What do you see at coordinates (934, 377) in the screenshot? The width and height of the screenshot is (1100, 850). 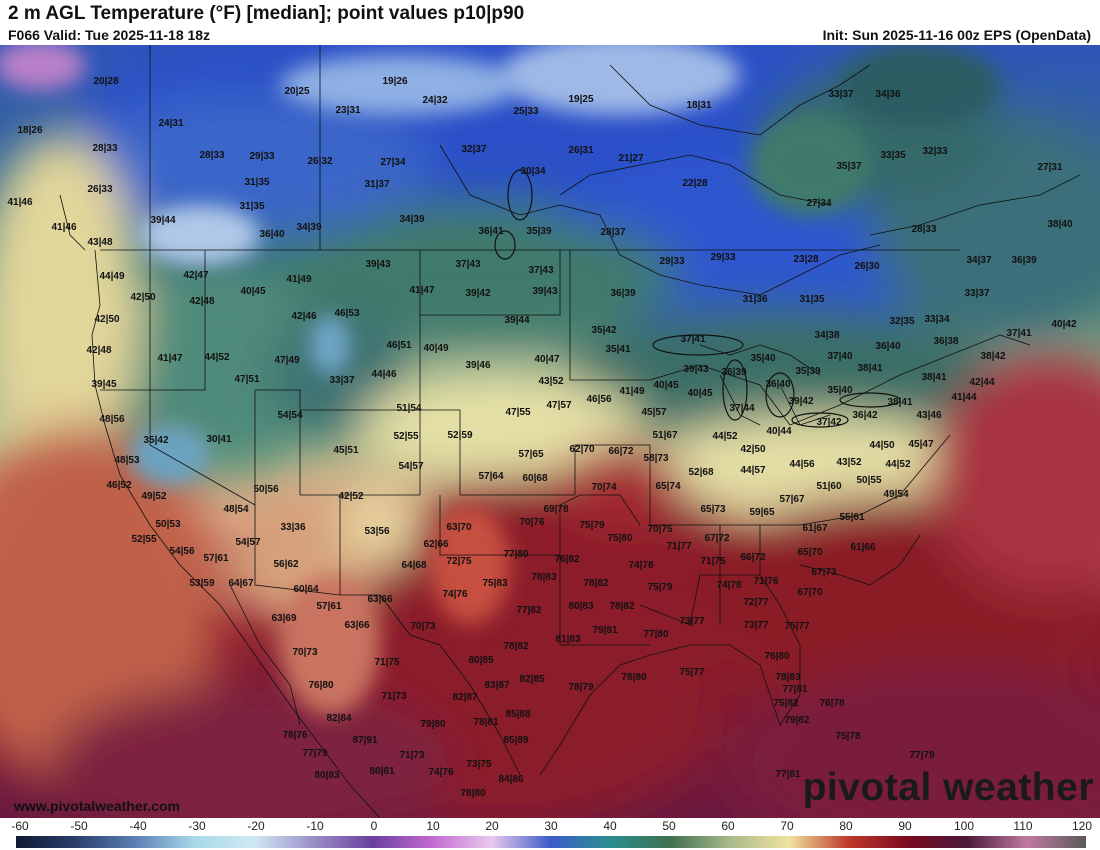 I see `point-value: 38|41` at bounding box center [934, 377].